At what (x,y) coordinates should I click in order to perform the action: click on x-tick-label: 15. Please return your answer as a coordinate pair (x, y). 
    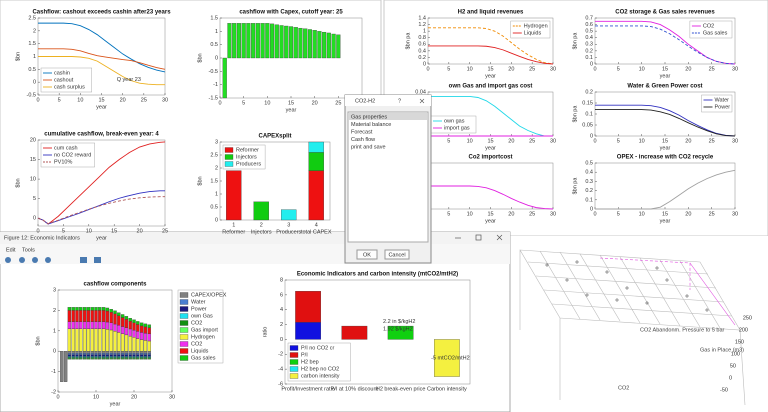
    Looking at the image, I should click on (490, 141).